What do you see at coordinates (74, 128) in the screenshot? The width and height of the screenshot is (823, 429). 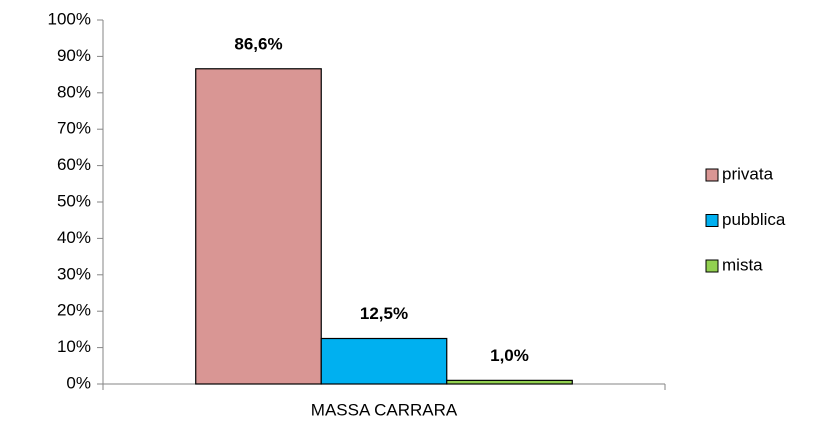 I see `y-tick-label: 70%` at bounding box center [74, 128].